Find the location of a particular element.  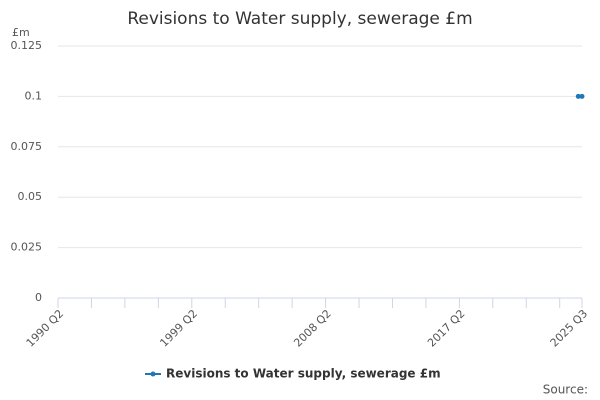

y-tick-label: 0.1 is located at coordinates (34, 95).